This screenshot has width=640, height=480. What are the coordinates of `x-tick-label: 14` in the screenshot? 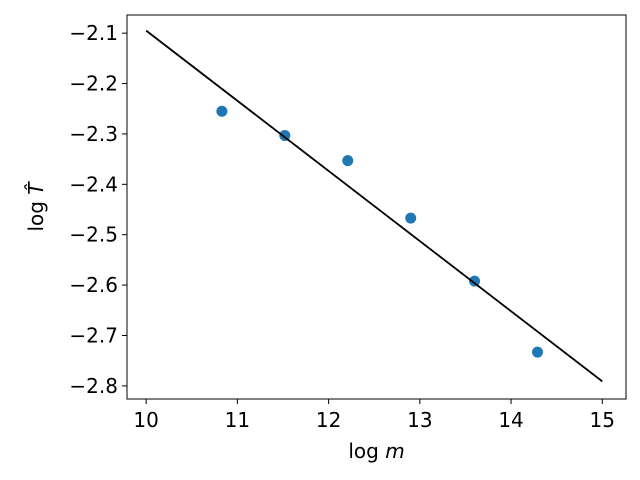 It's located at (510, 420).